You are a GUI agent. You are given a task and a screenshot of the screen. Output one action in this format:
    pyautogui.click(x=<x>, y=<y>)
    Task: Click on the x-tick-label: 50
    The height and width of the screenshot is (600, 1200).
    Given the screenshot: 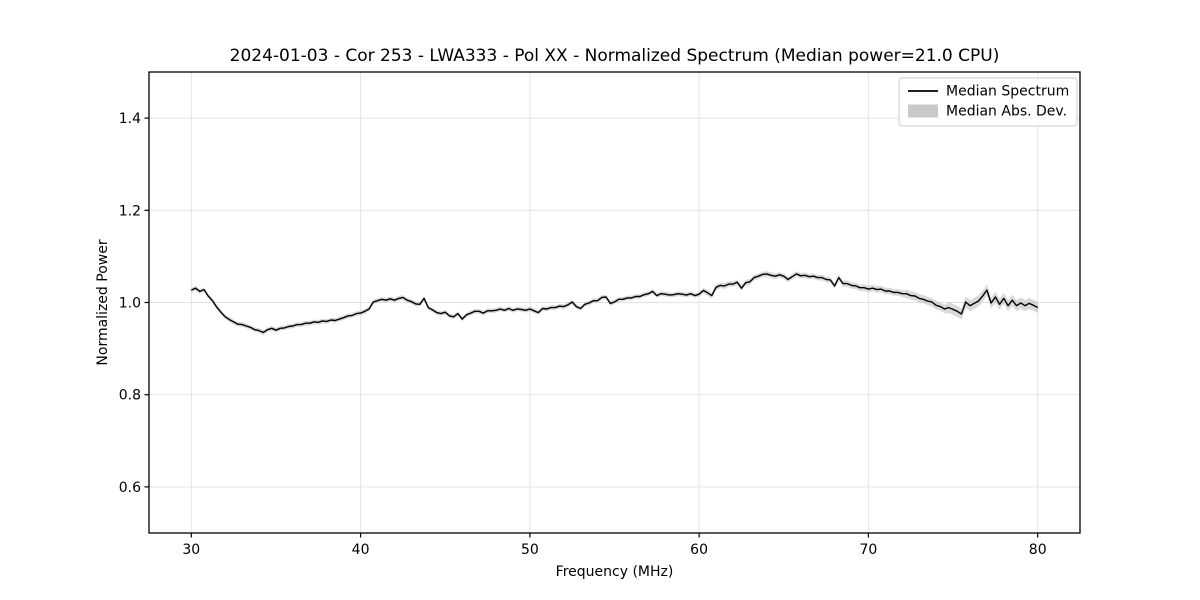 What is the action you would take?
    pyautogui.click(x=530, y=550)
    